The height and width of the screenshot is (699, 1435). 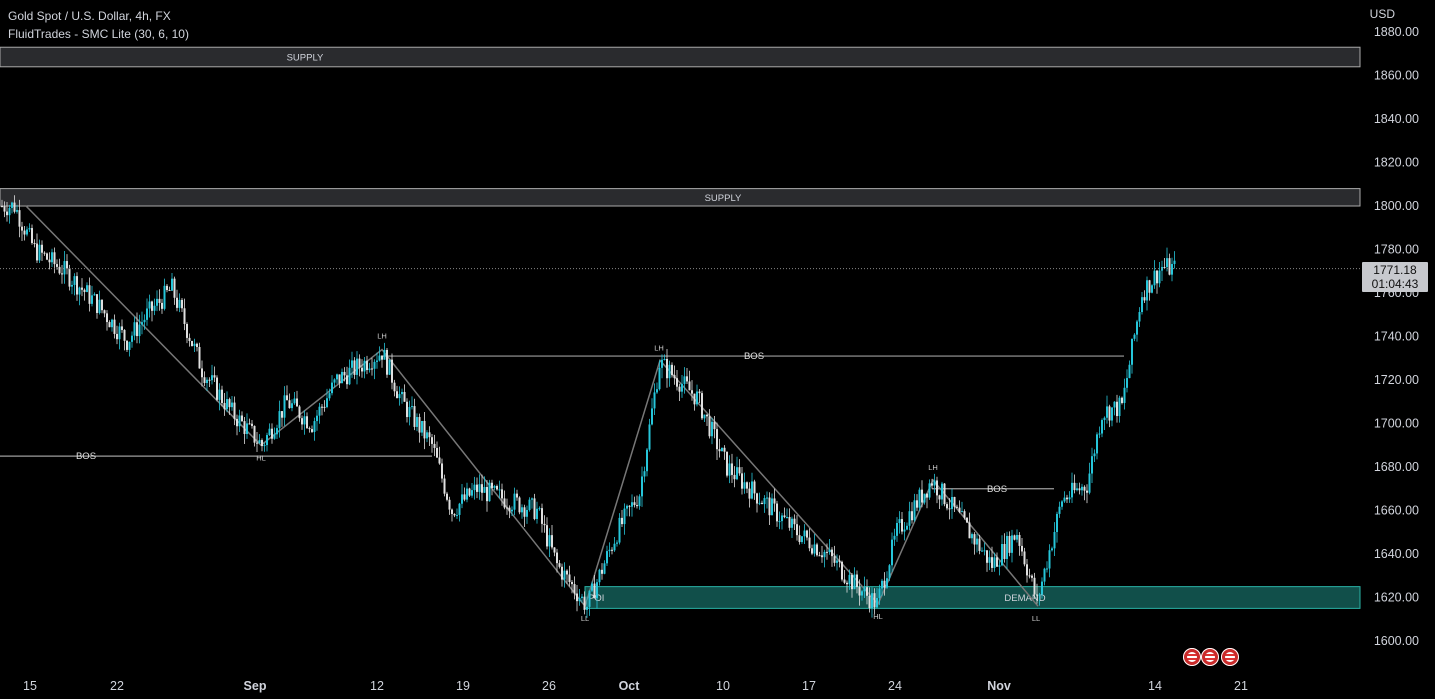 I want to click on indicator-label: FluidTrades - SMC Lite (30, 6, 10), so click(x=98, y=34).